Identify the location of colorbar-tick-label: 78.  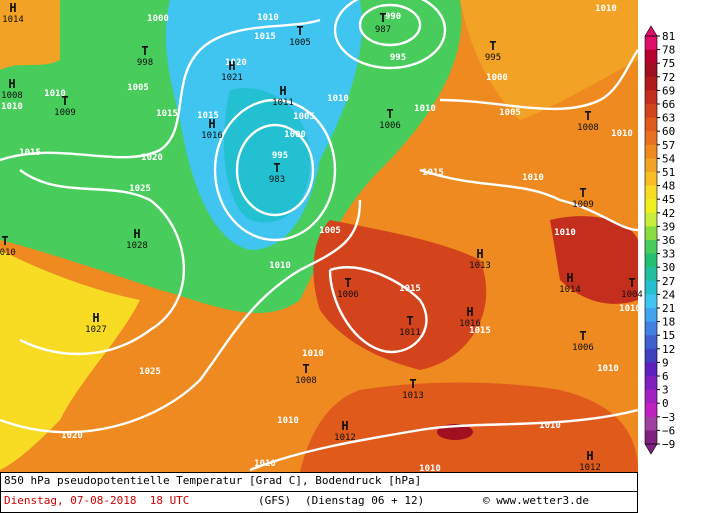
(668, 50).